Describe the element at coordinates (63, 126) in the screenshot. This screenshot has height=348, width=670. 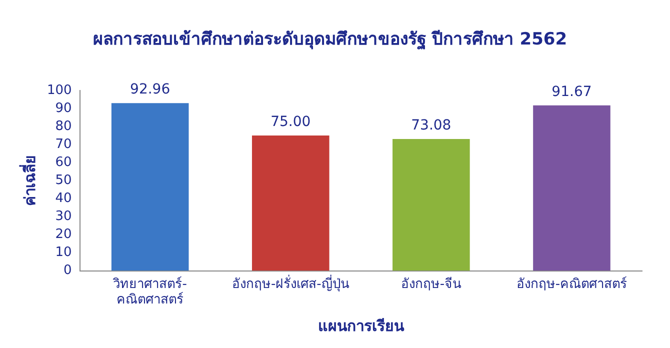
I see `y-tick-label: 80` at that location.